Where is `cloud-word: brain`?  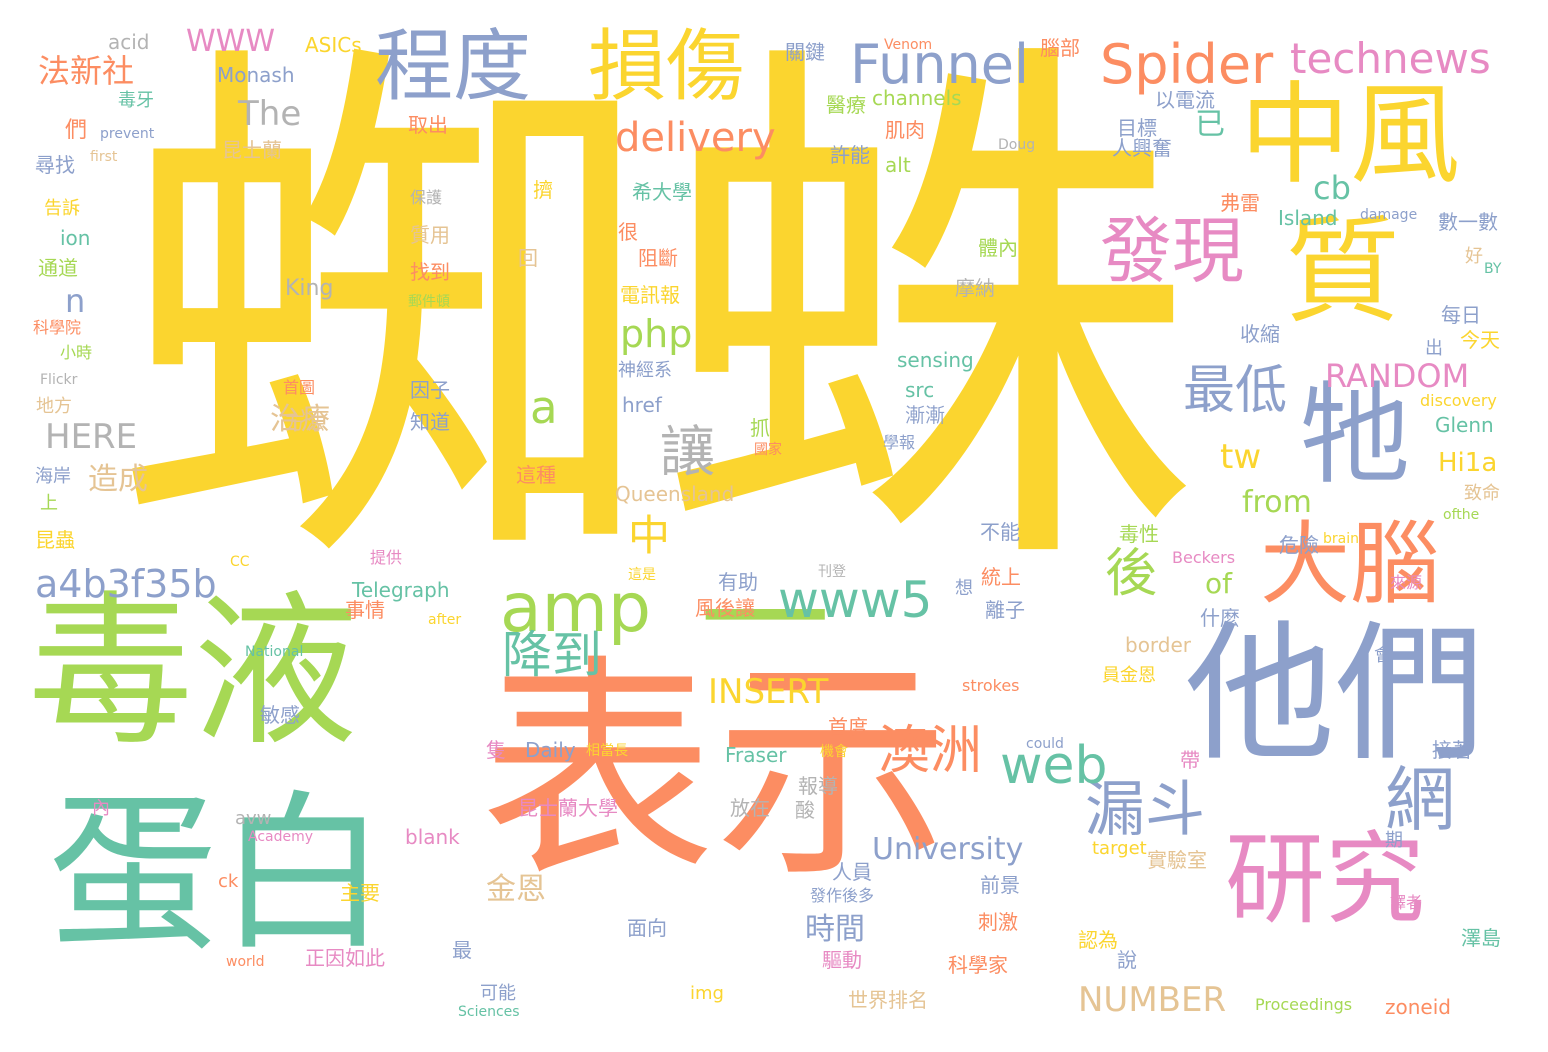 cloud-word: brain is located at coordinates (1341, 539).